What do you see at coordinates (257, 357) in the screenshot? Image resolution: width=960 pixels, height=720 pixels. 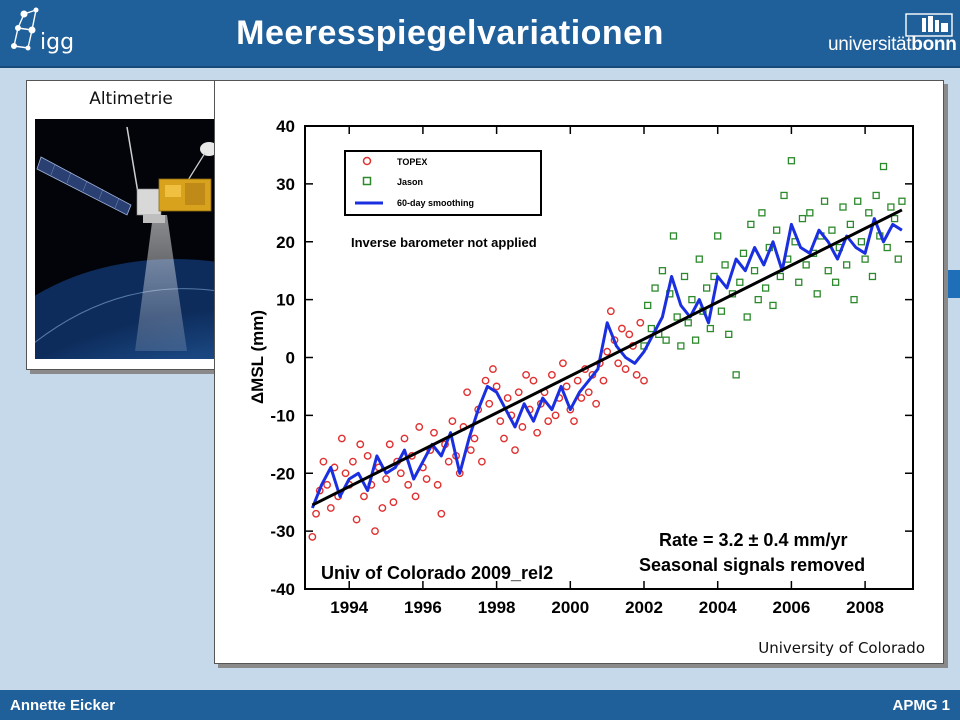 I see `y-axis-label: ΔMSL (mm)` at bounding box center [257, 357].